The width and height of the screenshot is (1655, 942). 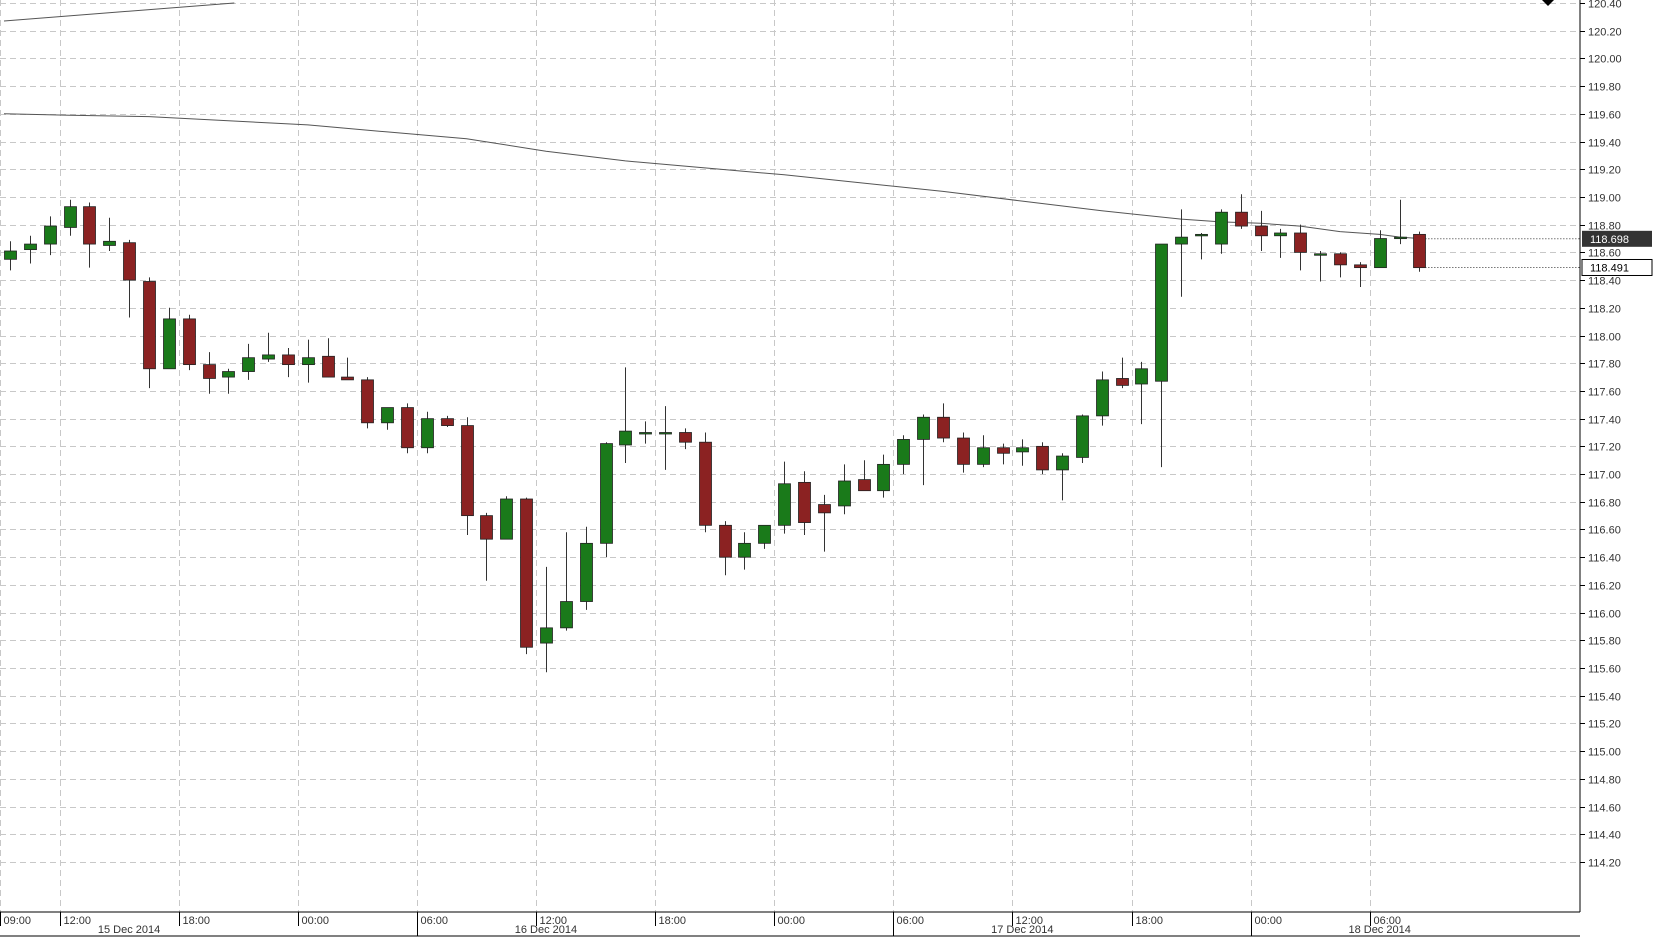 What do you see at coordinates (1604, 698) in the screenshot?
I see `y-tick-label: 115.40` at bounding box center [1604, 698].